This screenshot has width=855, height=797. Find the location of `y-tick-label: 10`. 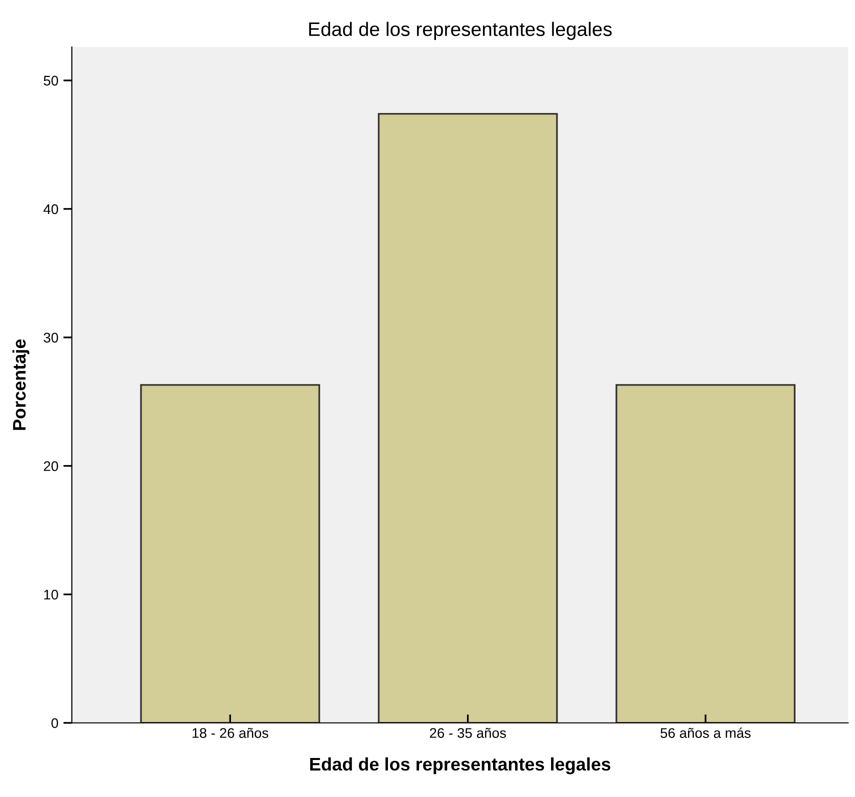

y-tick-label: 10 is located at coordinates (51, 595).